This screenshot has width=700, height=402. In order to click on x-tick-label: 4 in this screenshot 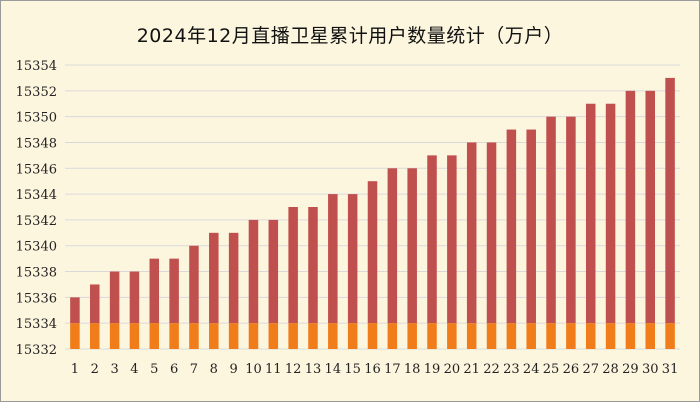, I will do `click(134, 369)`.